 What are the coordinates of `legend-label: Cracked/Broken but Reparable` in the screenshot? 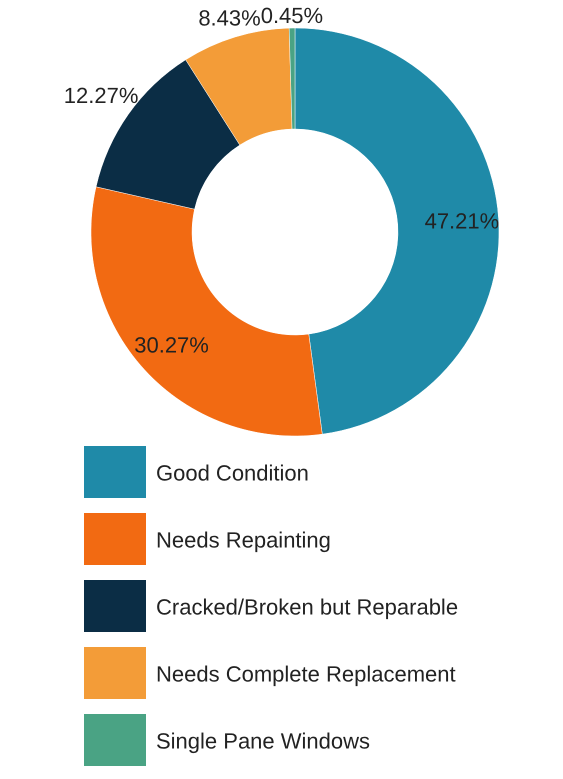 It's located at (307, 607).